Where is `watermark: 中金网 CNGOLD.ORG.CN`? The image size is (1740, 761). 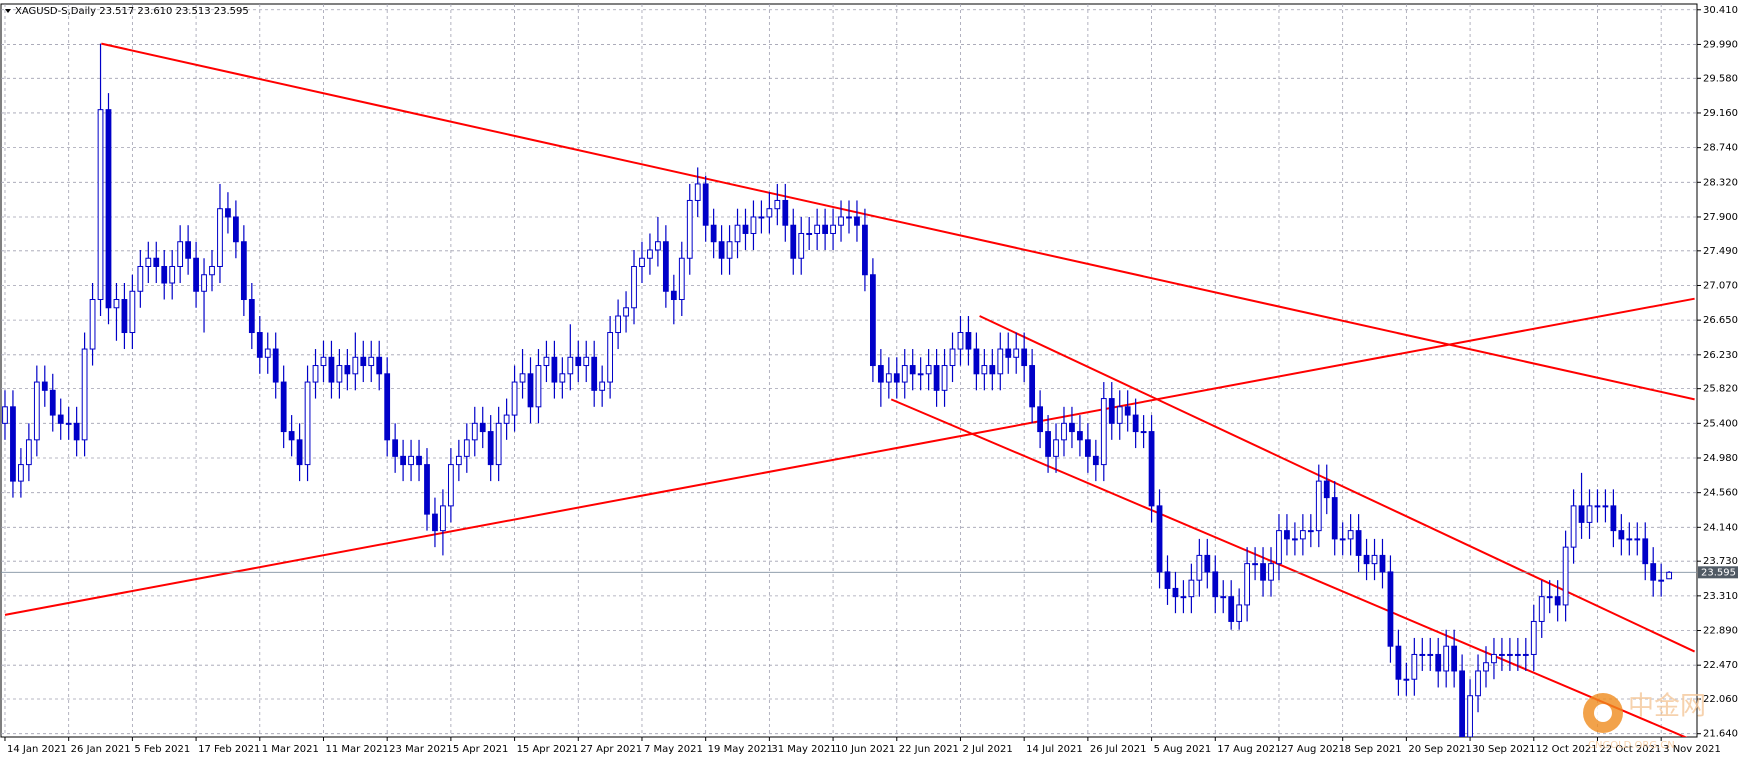 watermark: 中金网 CNGOLD.ORG.CN is located at coordinates (1644, 721).